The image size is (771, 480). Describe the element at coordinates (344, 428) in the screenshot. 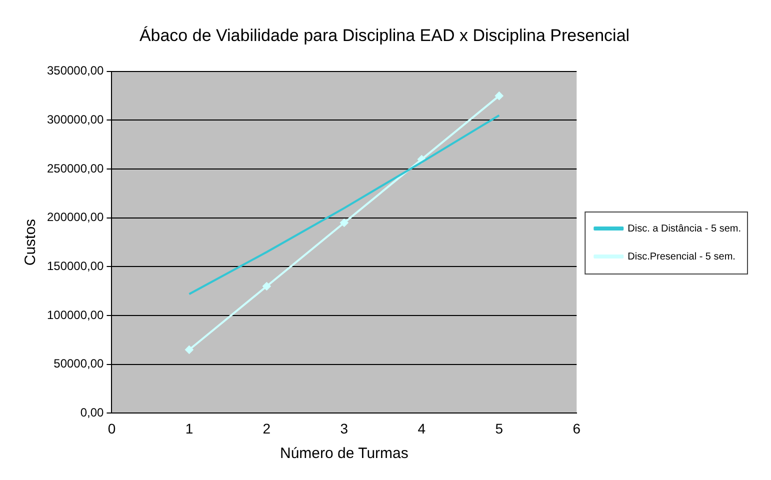

I see `x-tick-label: 3` at that location.